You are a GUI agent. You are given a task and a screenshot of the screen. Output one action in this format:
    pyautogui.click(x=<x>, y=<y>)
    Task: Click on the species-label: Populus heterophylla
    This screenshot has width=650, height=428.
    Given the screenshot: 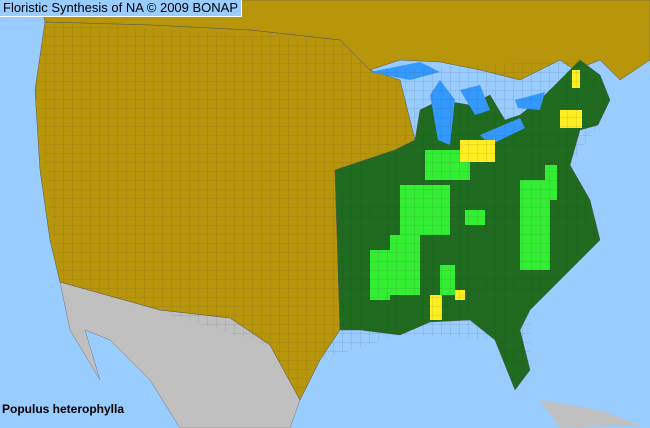 What is the action you would take?
    pyautogui.click(x=63, y=409)
    